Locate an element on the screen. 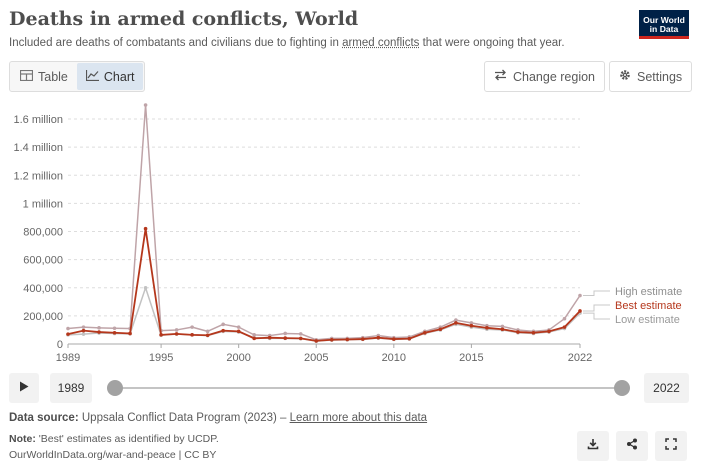  x-tick-label: 2010 is located at coordinates (394, 358).